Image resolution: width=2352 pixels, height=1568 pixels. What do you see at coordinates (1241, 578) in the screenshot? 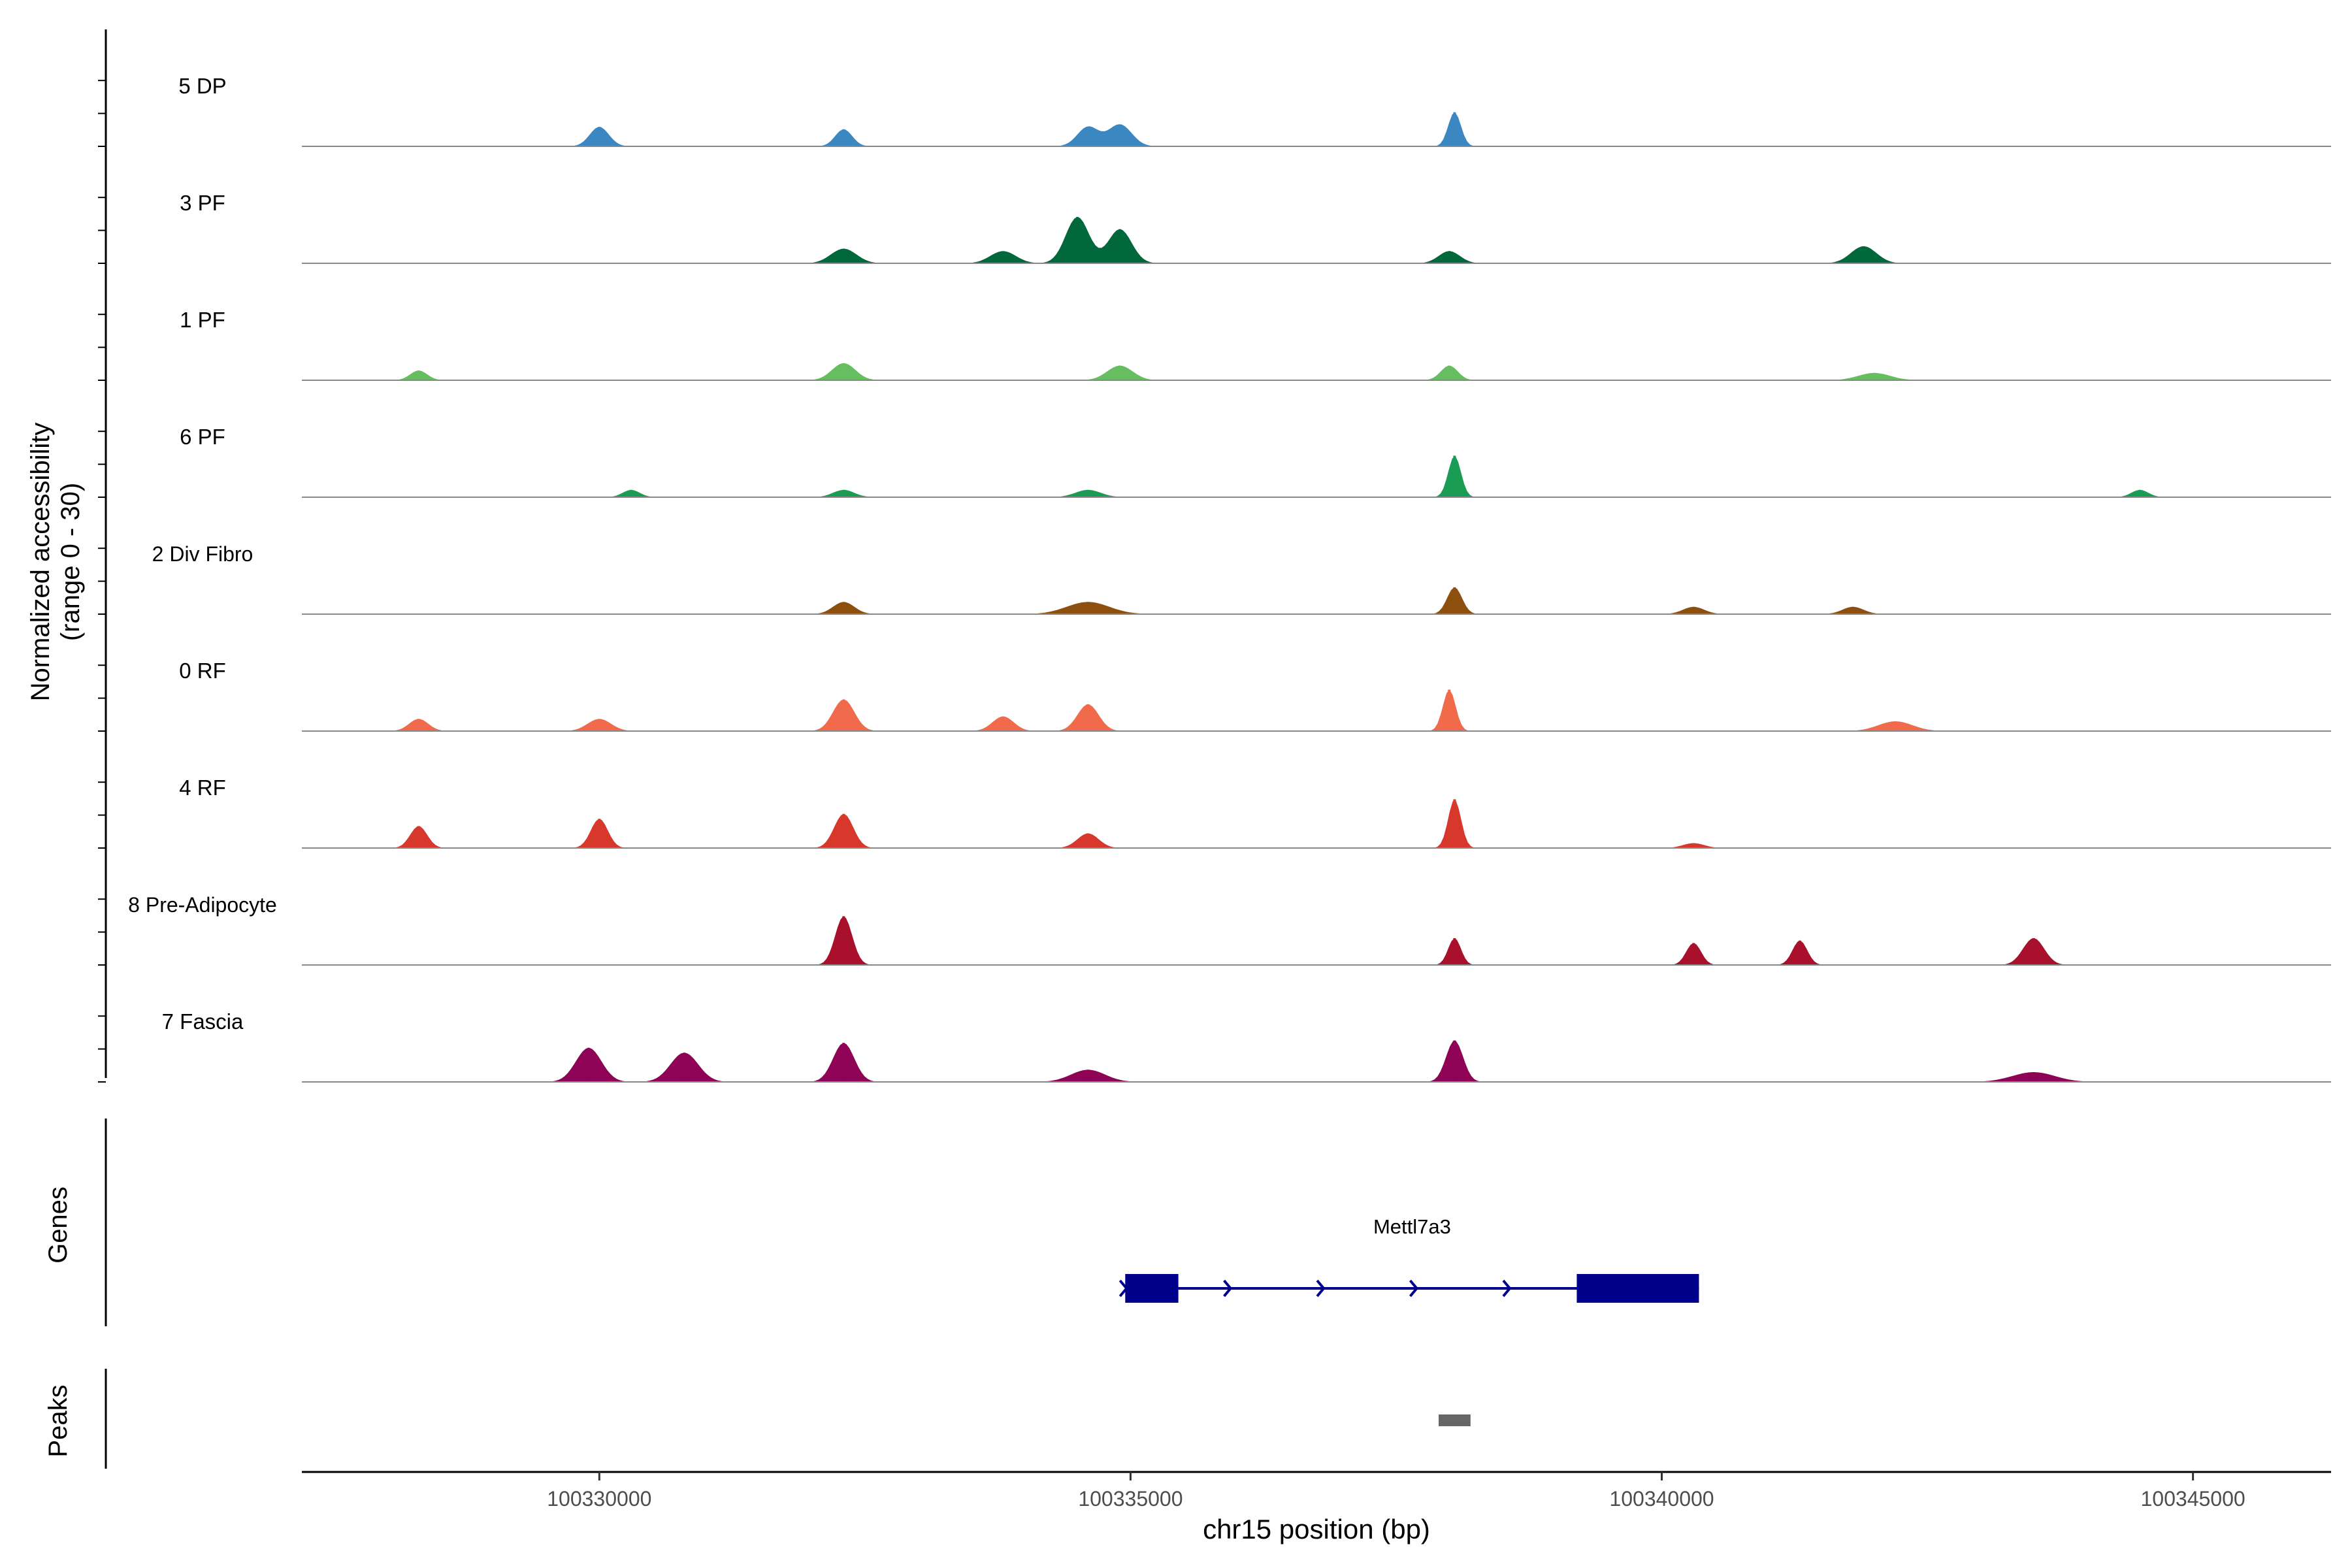
I see `track-2-div-fibro: 2 Div Fibro` at bounding box center [1241, 578].